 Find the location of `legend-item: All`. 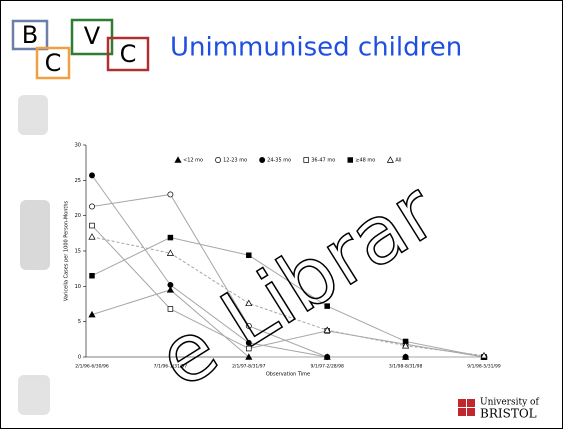

legend-item: All is located at coordinates (394, 160).